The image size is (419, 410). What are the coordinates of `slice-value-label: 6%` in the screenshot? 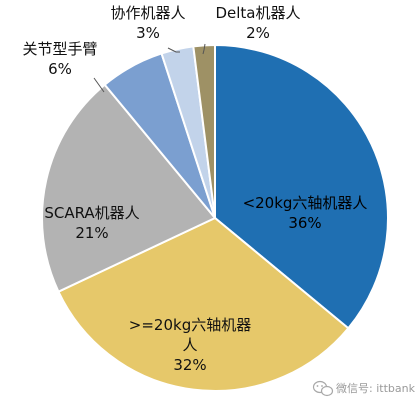 It's located at (60, 69).